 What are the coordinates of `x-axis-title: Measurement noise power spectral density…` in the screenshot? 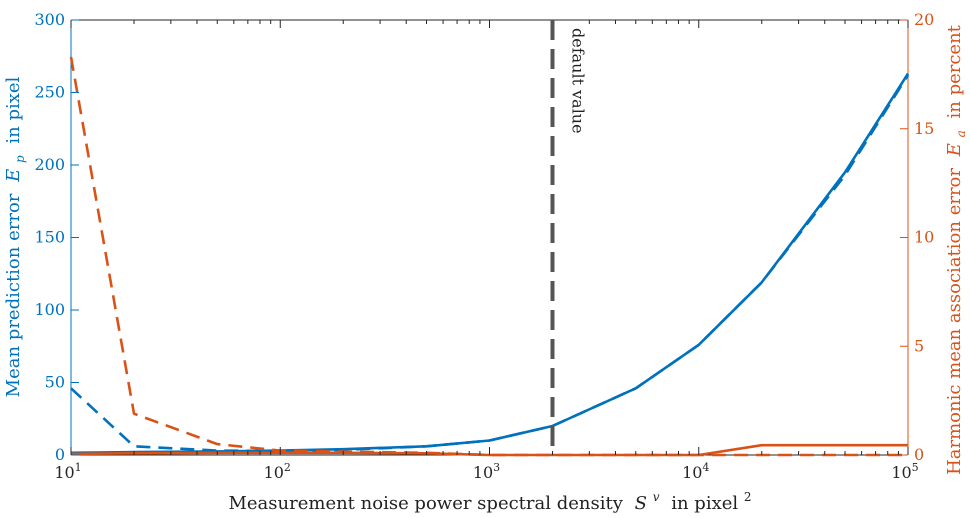 It's located at (489, 499).